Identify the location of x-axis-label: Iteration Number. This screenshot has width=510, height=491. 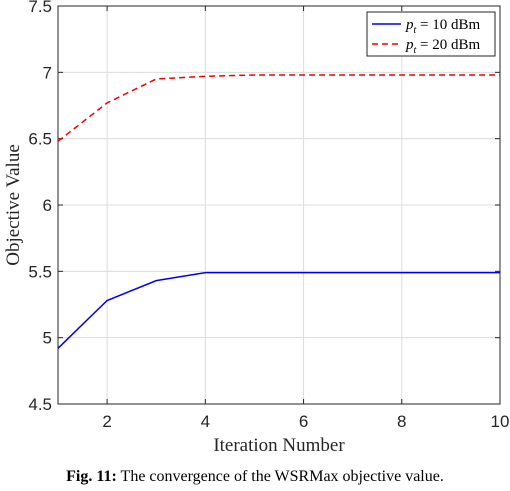
(279, 445).